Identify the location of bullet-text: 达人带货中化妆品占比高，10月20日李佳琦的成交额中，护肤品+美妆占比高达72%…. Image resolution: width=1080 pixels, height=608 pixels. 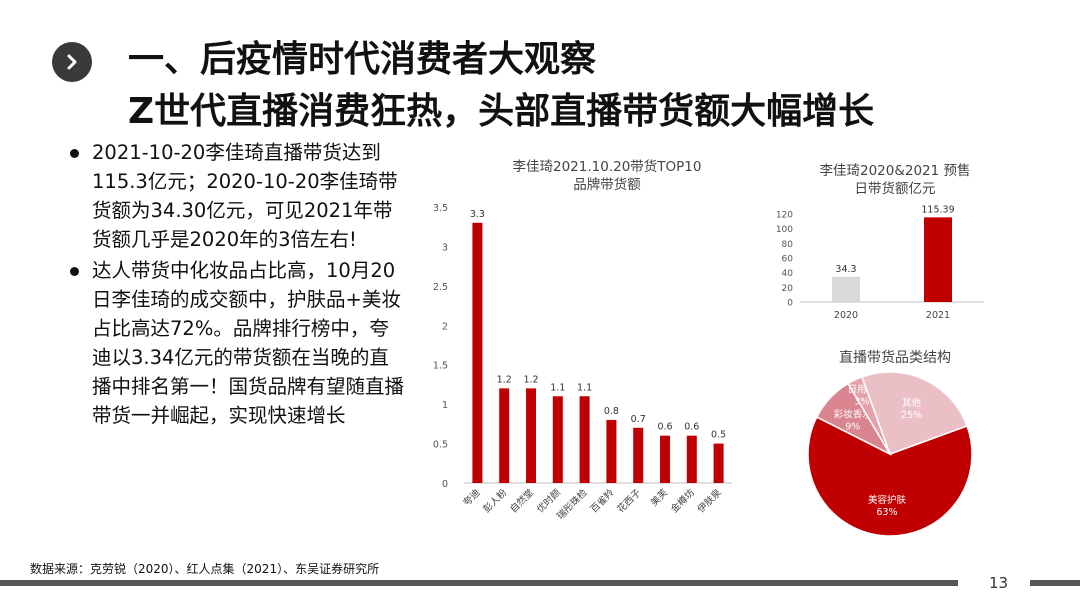
(248, 343).